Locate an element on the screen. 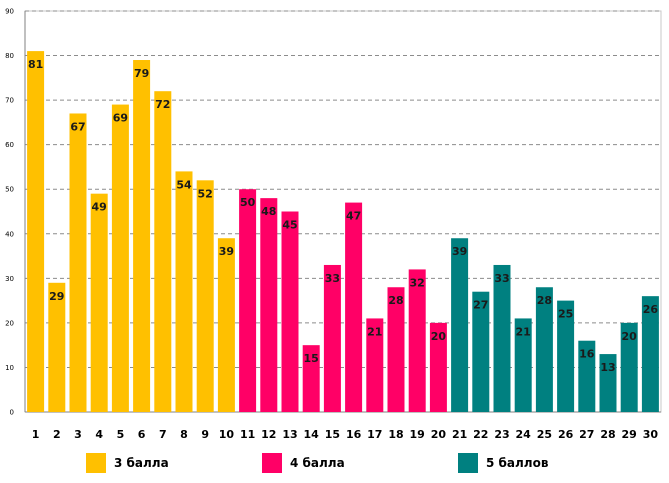  data-label: 15 is located at coordinates (311, 358).